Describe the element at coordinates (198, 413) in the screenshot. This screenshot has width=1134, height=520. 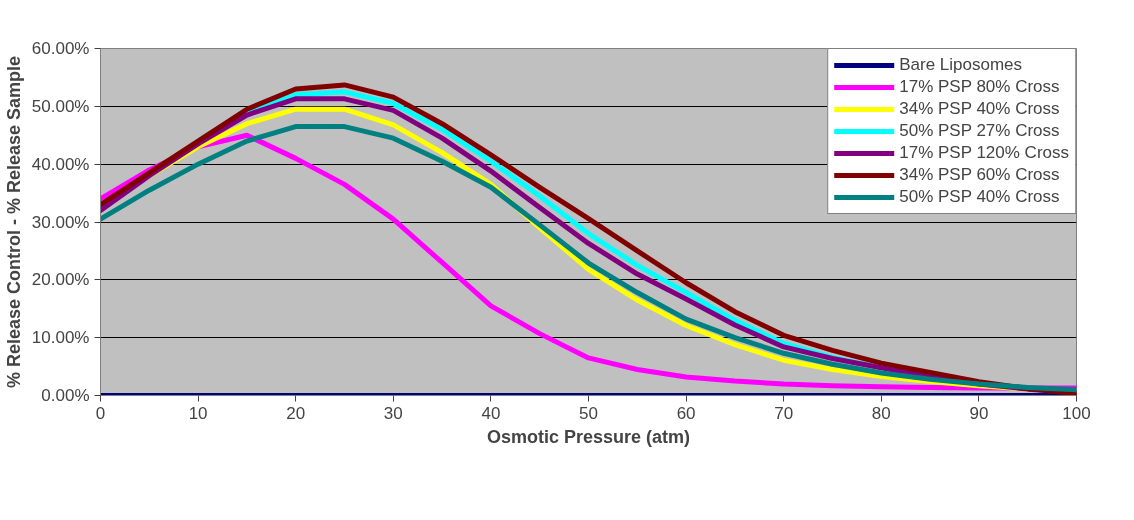
I see `x-tick-label: 10` at that location.